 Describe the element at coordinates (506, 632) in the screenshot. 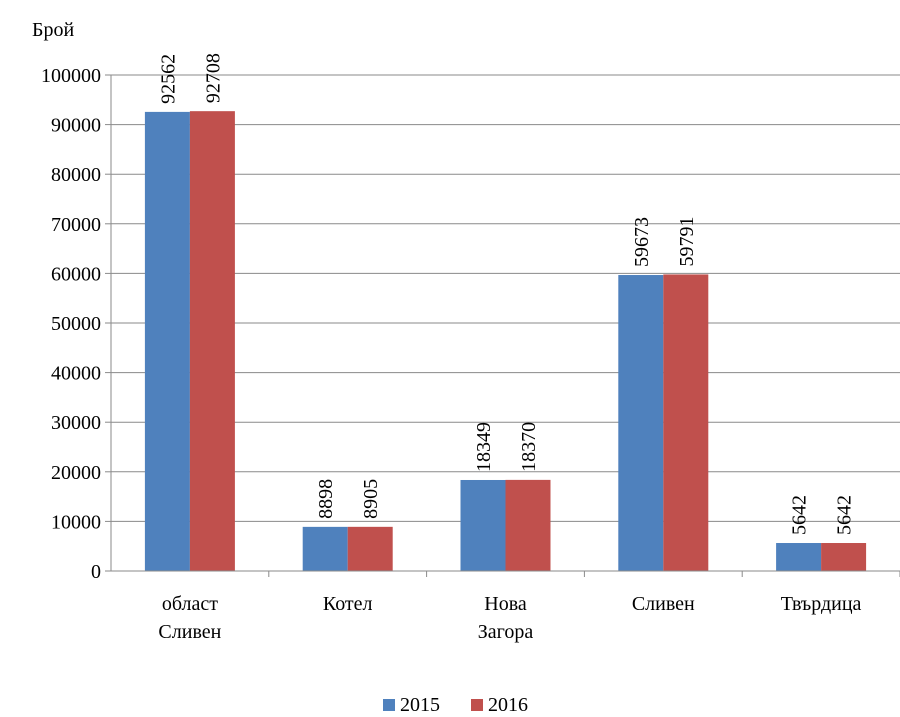

I see `x-category-line: Загора` at that location.